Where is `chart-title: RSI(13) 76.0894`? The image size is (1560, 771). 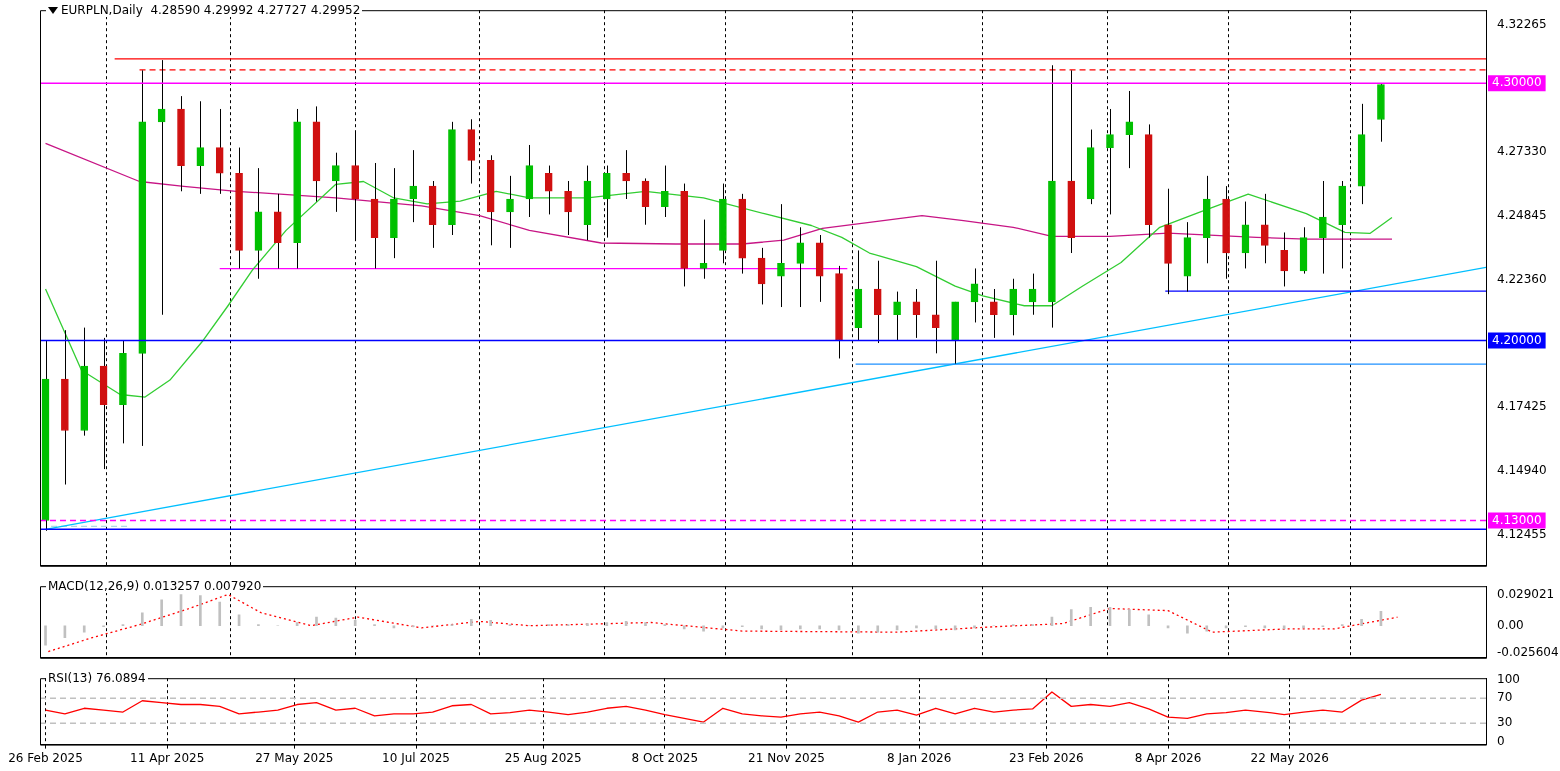
chart-title: RSI(13) 76.0894 is located at coordinates (97, 678).